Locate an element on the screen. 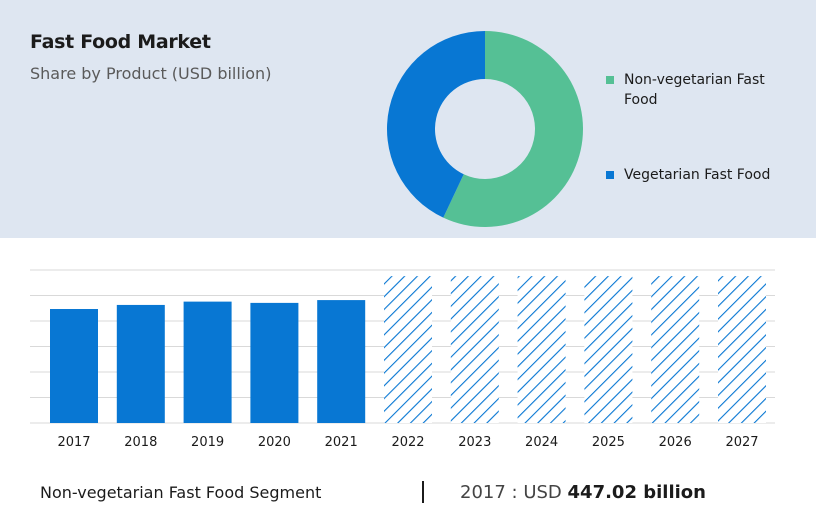 This screenshot has height=528, width=816. legend-item-non-vegetarian: Non-vegetarian Fast Food is located at coordinates (690, 90).